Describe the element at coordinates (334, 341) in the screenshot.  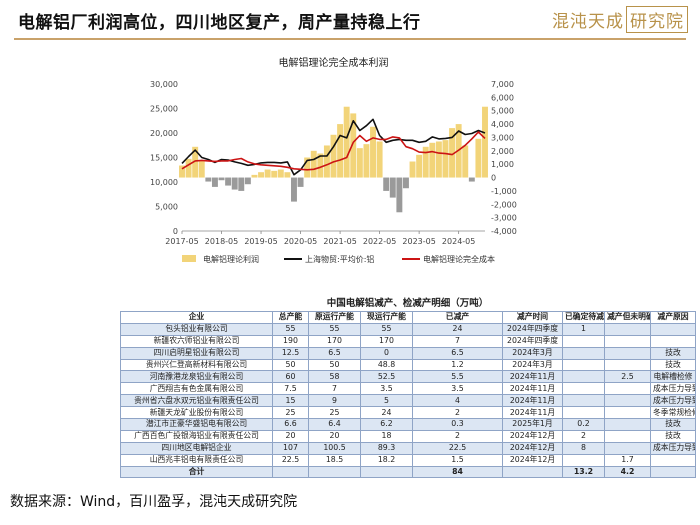
I see `table-cell: 170` at that location.